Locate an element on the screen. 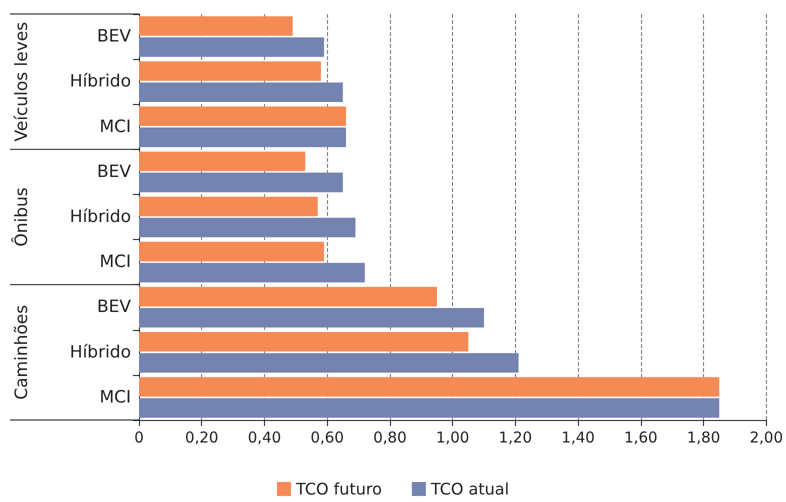 Image resolution: width=786 pixels, height=502 pixels. x-tick-label: 2,00 is located at coordinates (767, 437).